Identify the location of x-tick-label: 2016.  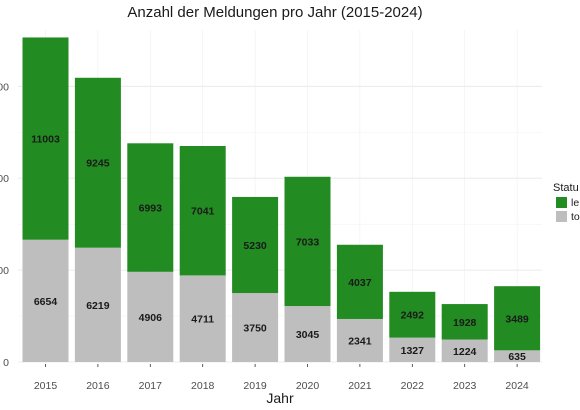
(98, 386).